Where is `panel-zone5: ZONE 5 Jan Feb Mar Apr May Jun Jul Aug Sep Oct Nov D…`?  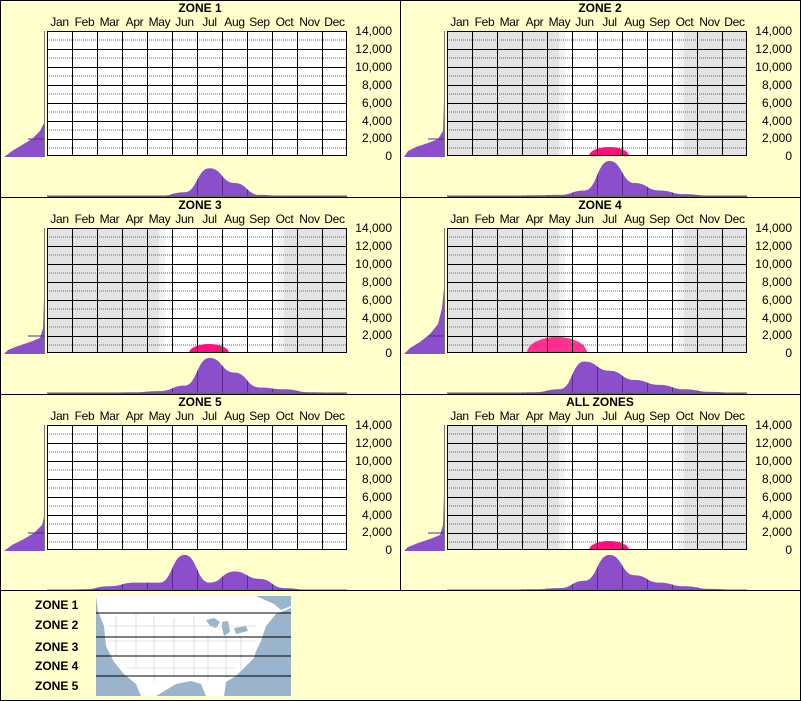
panel-zone5: ZONE 5 Jan Feb Mar Apr May Jun Jul Aug Sep Oct Nov D… is located at coordinates (200, 493).